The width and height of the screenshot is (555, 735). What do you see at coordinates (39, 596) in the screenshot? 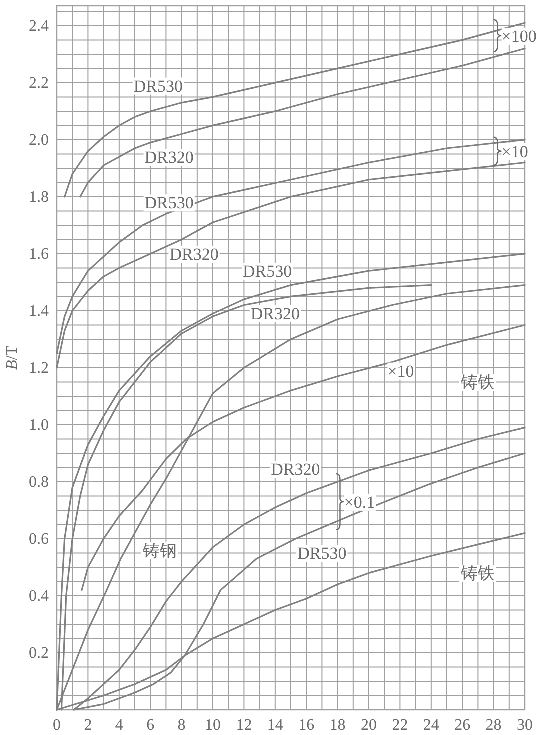
I see `y-tick-label: 0.4` at bounding box center [39, 596].